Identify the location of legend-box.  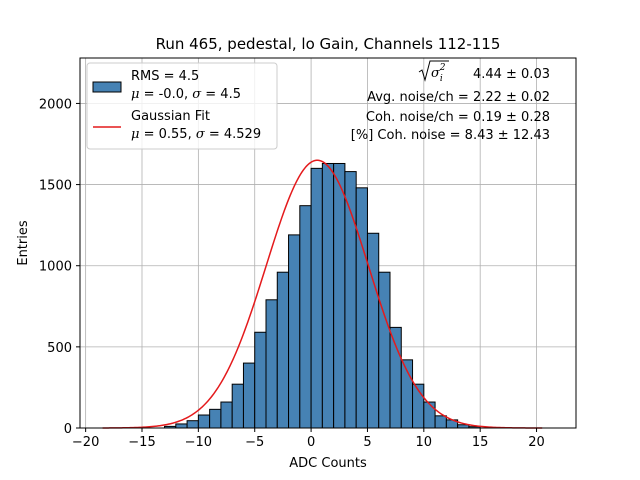
(182, 106).